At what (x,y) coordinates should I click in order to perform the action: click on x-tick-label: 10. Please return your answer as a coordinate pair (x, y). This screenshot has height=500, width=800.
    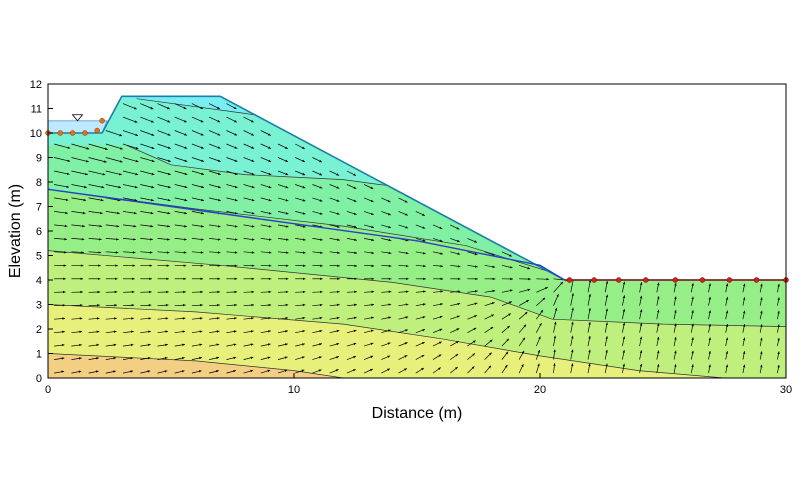
    Looking at the image, I should click on (294, 390).